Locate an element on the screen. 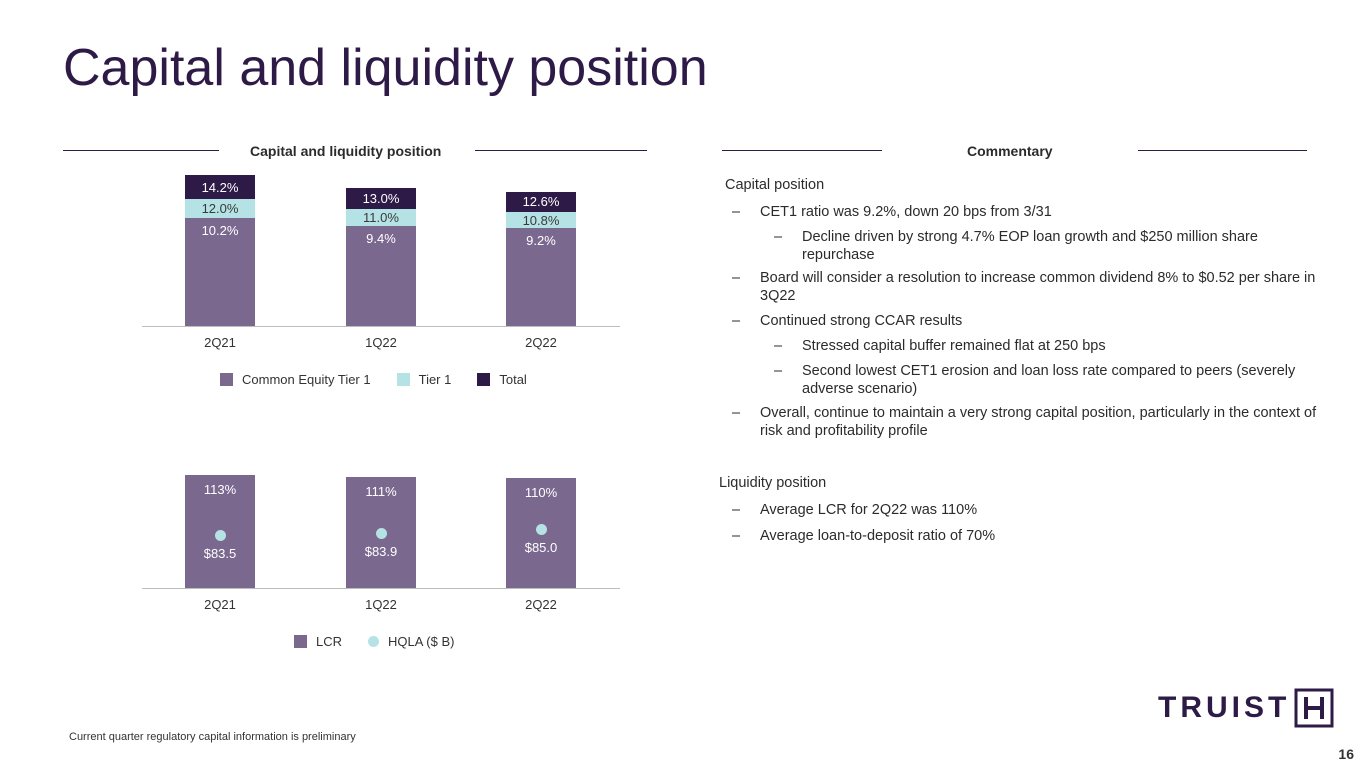 This screenshot has height=768, width=1365. legend-label-cet1: Common Equity Tier 1 is located at coordinates (306, 379).